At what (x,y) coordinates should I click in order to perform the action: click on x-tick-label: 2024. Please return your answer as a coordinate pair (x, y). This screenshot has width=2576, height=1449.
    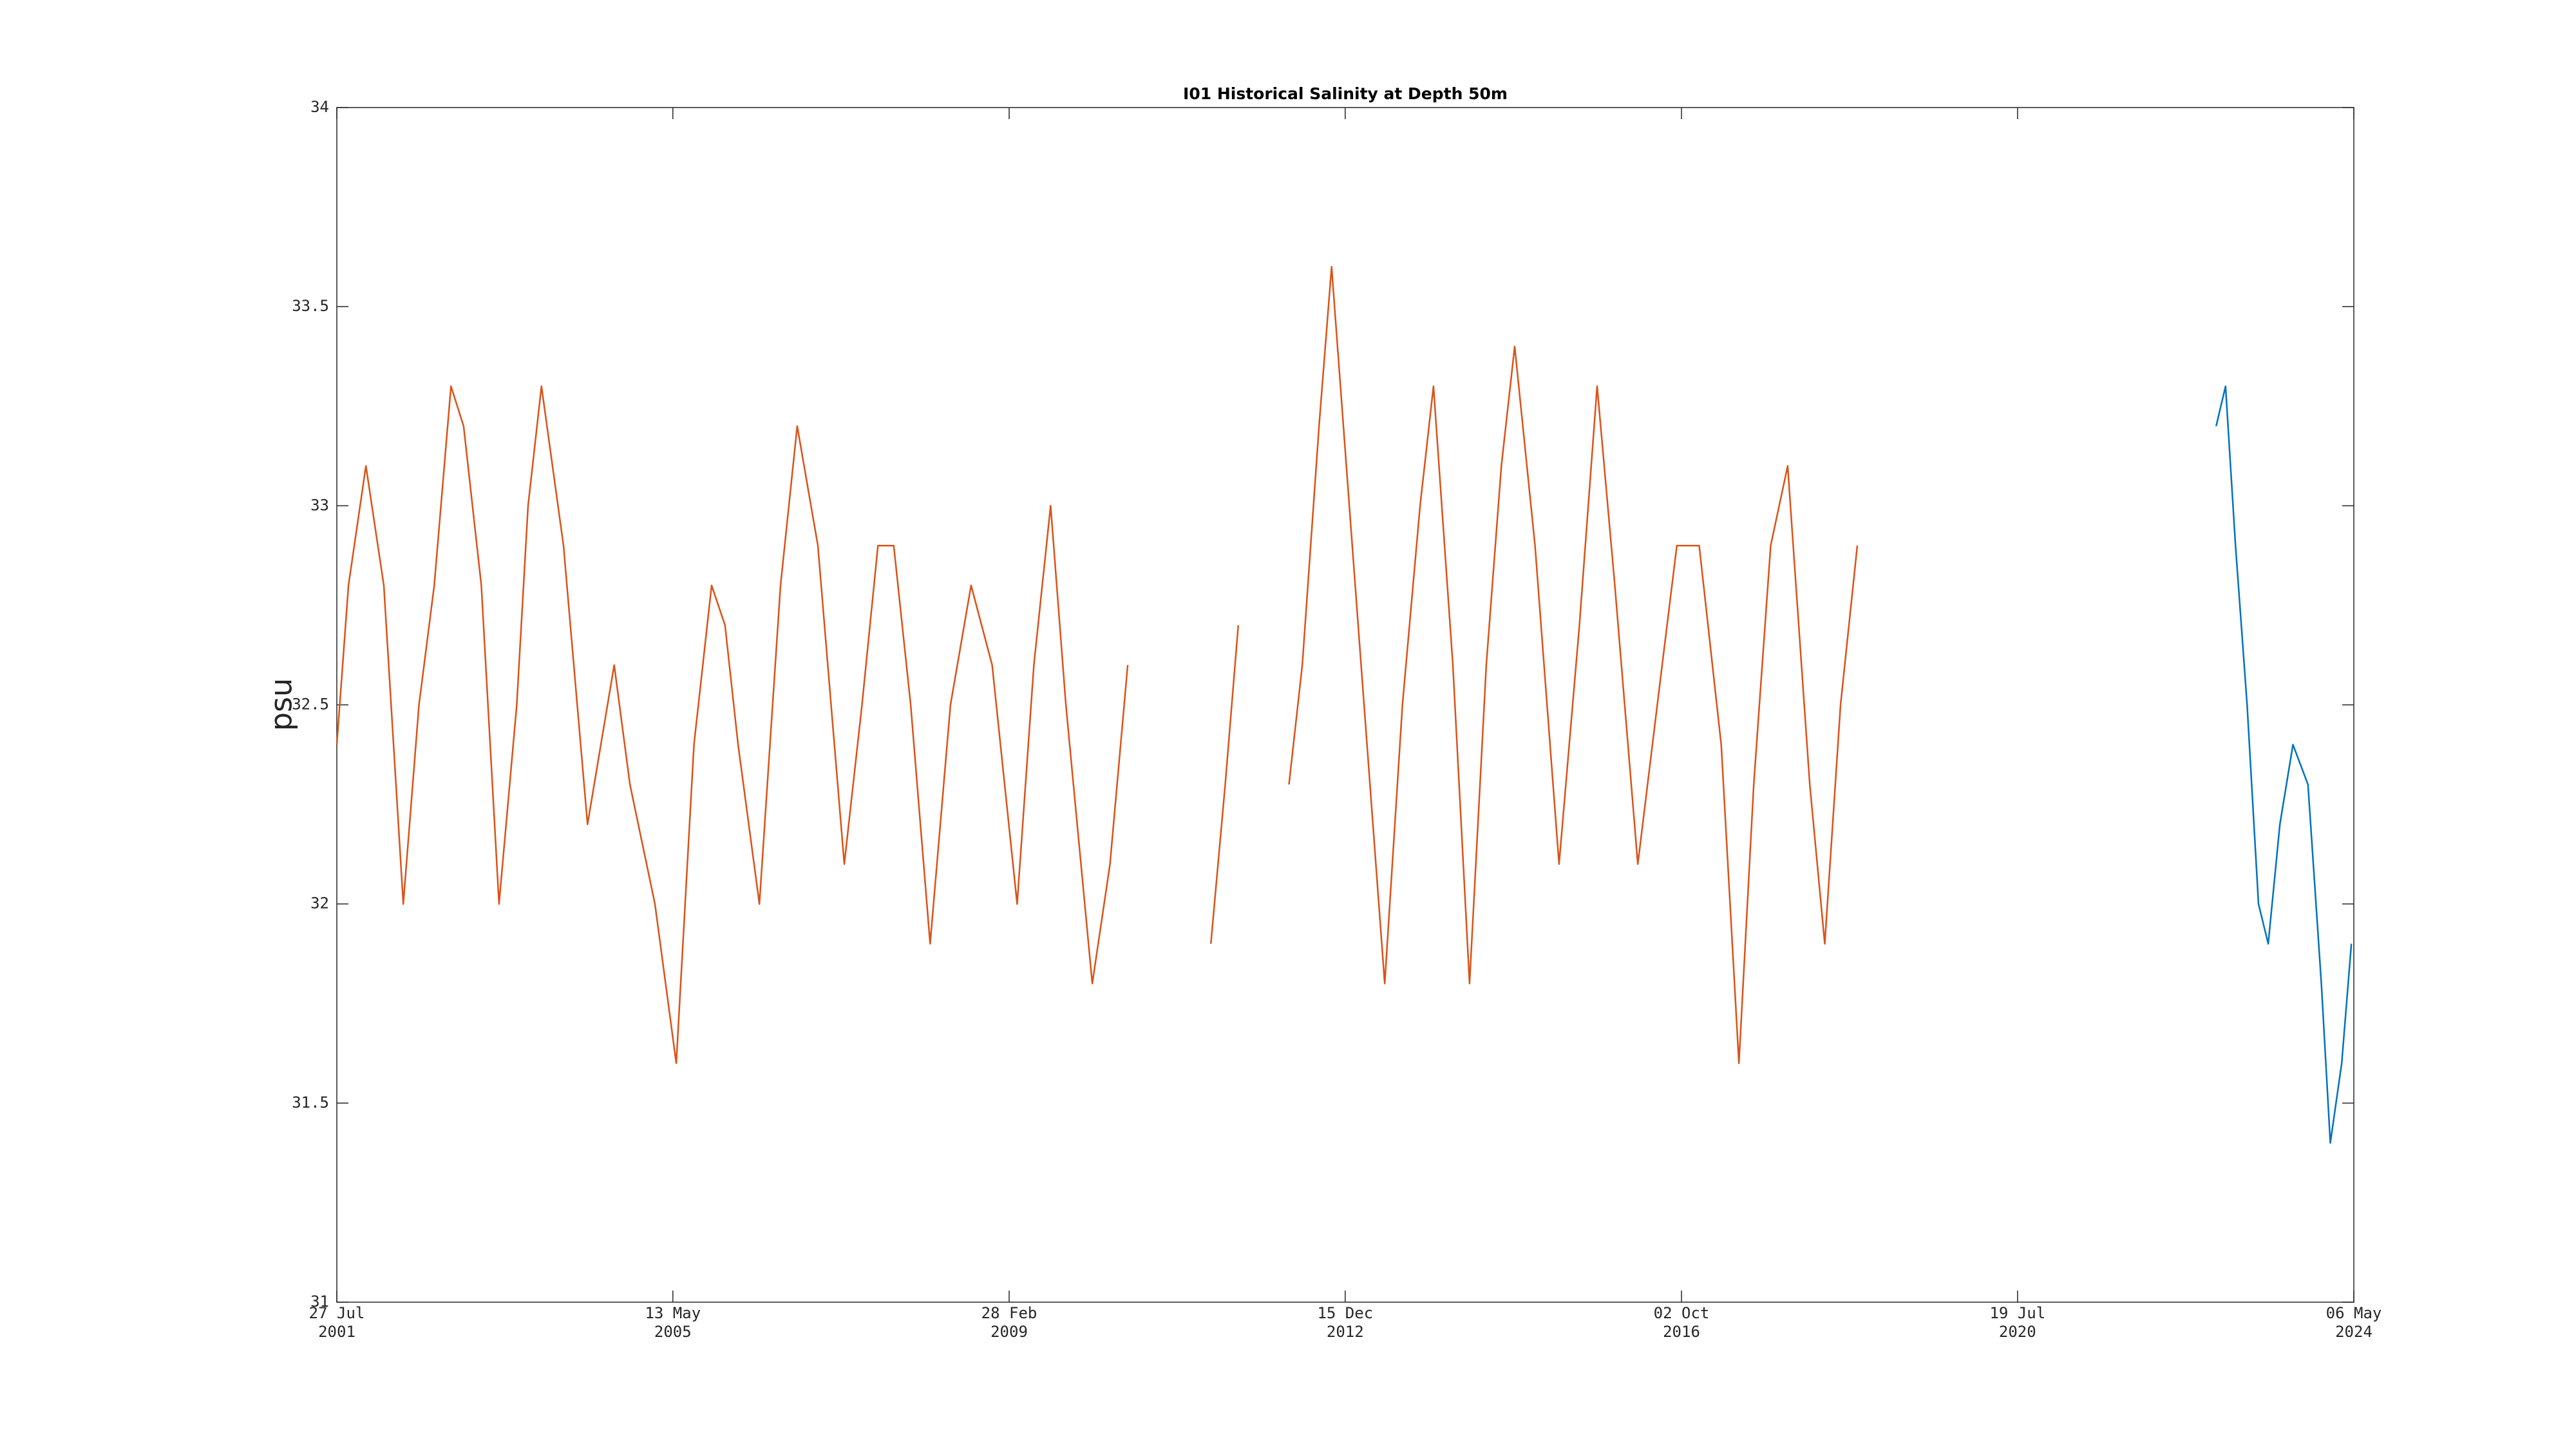
    Looking at the image, I should click on (2353, 1332).